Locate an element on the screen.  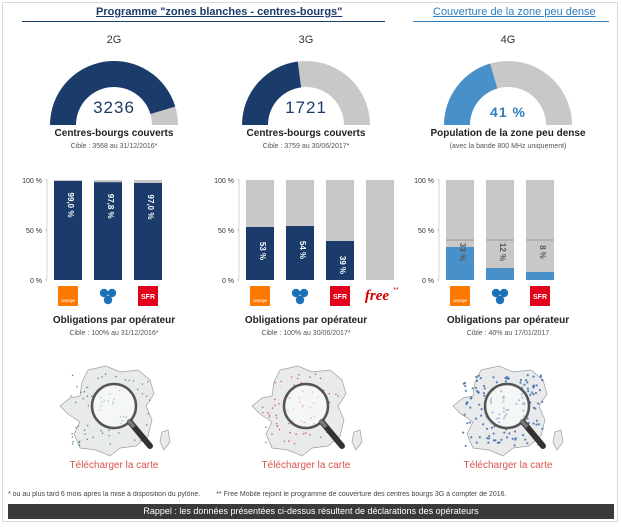
data-label: 12 % is located at coordinates (502, 252).